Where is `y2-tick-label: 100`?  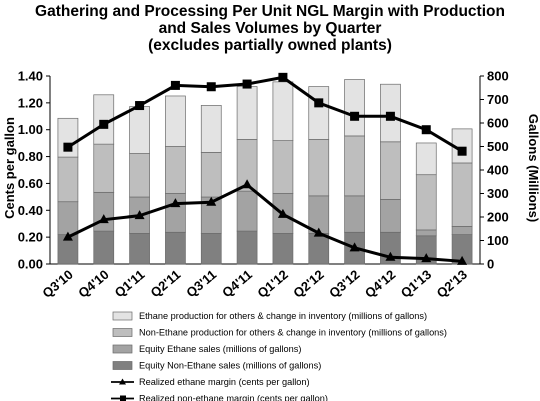 y2-tick-label: 100 is located at coordinates (498, 240).